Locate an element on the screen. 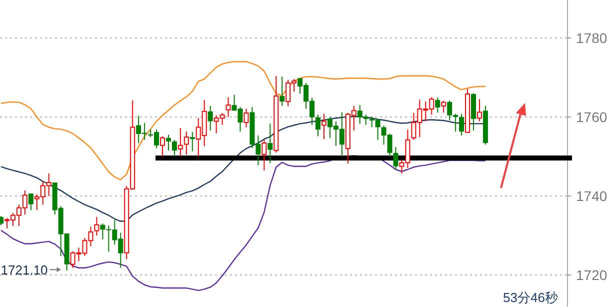 The image size is (610, 307). y-tick-label: 1720 is located at coordinates (592, 274).